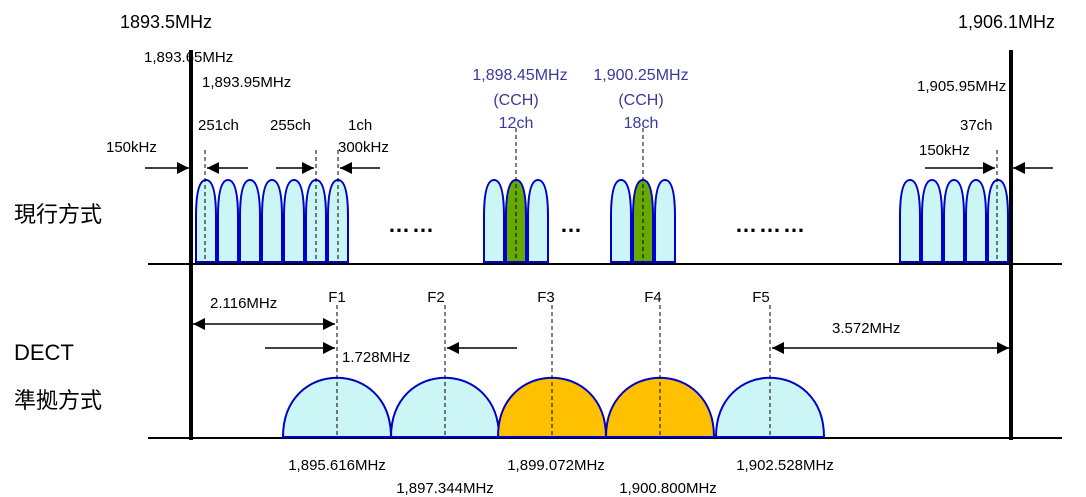 The width and height of the screenshot is (1086, 497). I want to click on dect-carrier-f5, so click(770, 407).